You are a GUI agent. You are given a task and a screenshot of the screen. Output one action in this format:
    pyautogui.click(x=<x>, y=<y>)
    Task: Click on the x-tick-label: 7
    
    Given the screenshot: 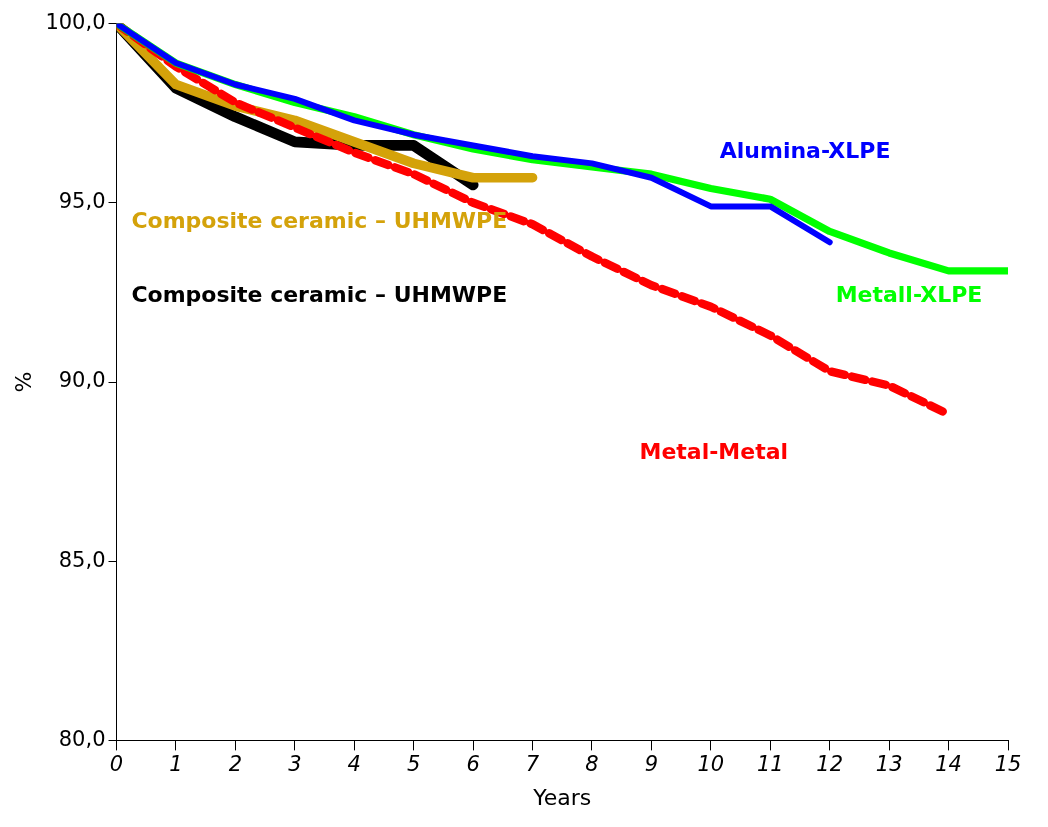 What is the action you would take?
    pyautogui.click(x=532, y=764)
    